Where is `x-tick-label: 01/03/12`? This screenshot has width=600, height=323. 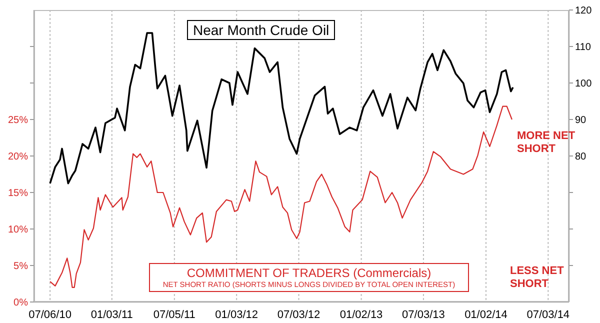
x-tick-label: 01/03/12 is located at coordinates (236, 314).